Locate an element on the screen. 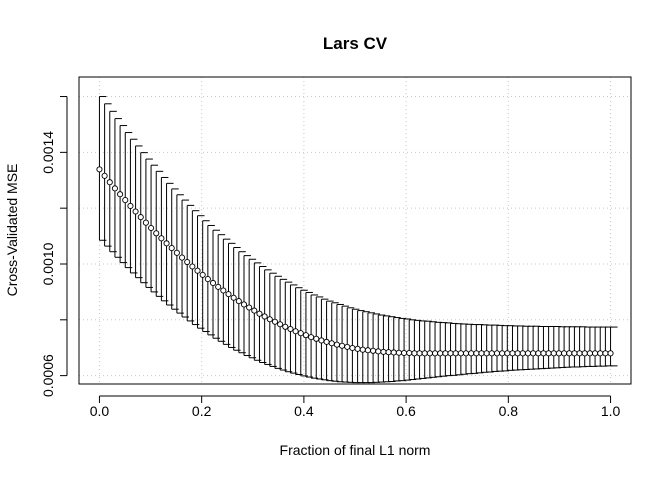 The image size is (672, 480). chart-title: Lars CV is located at coordinates (355, 43).